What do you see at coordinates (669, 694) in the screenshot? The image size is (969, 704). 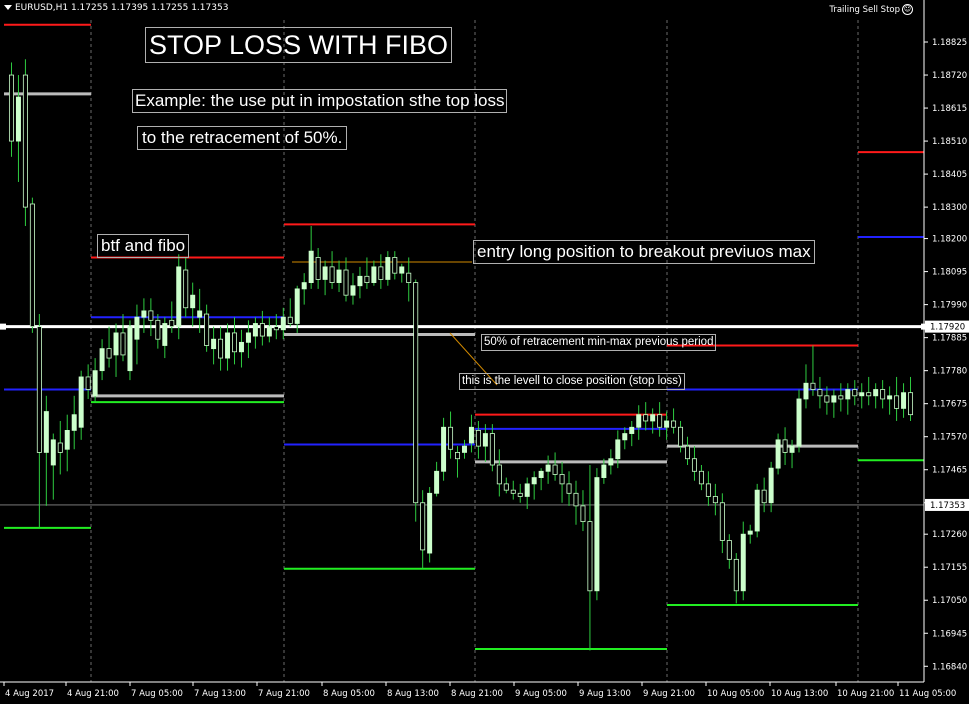 I see `x-tick-label-10: 9 Aug 21:00` at bounding box center [669, 694].